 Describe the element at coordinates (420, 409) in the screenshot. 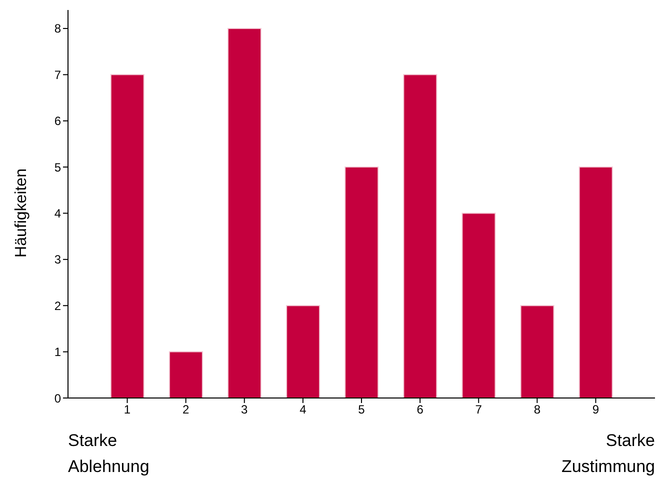

I see `x-tick-label: 6` at that location.